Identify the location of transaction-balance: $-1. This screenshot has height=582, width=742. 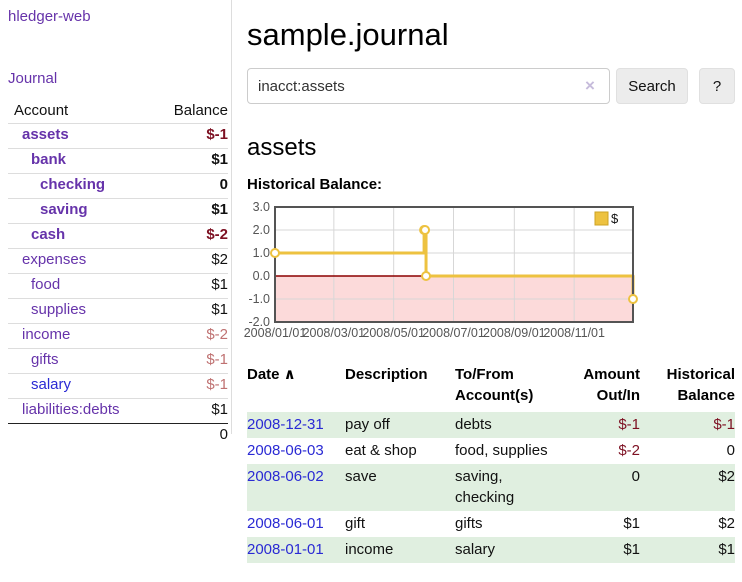
(724, 424).